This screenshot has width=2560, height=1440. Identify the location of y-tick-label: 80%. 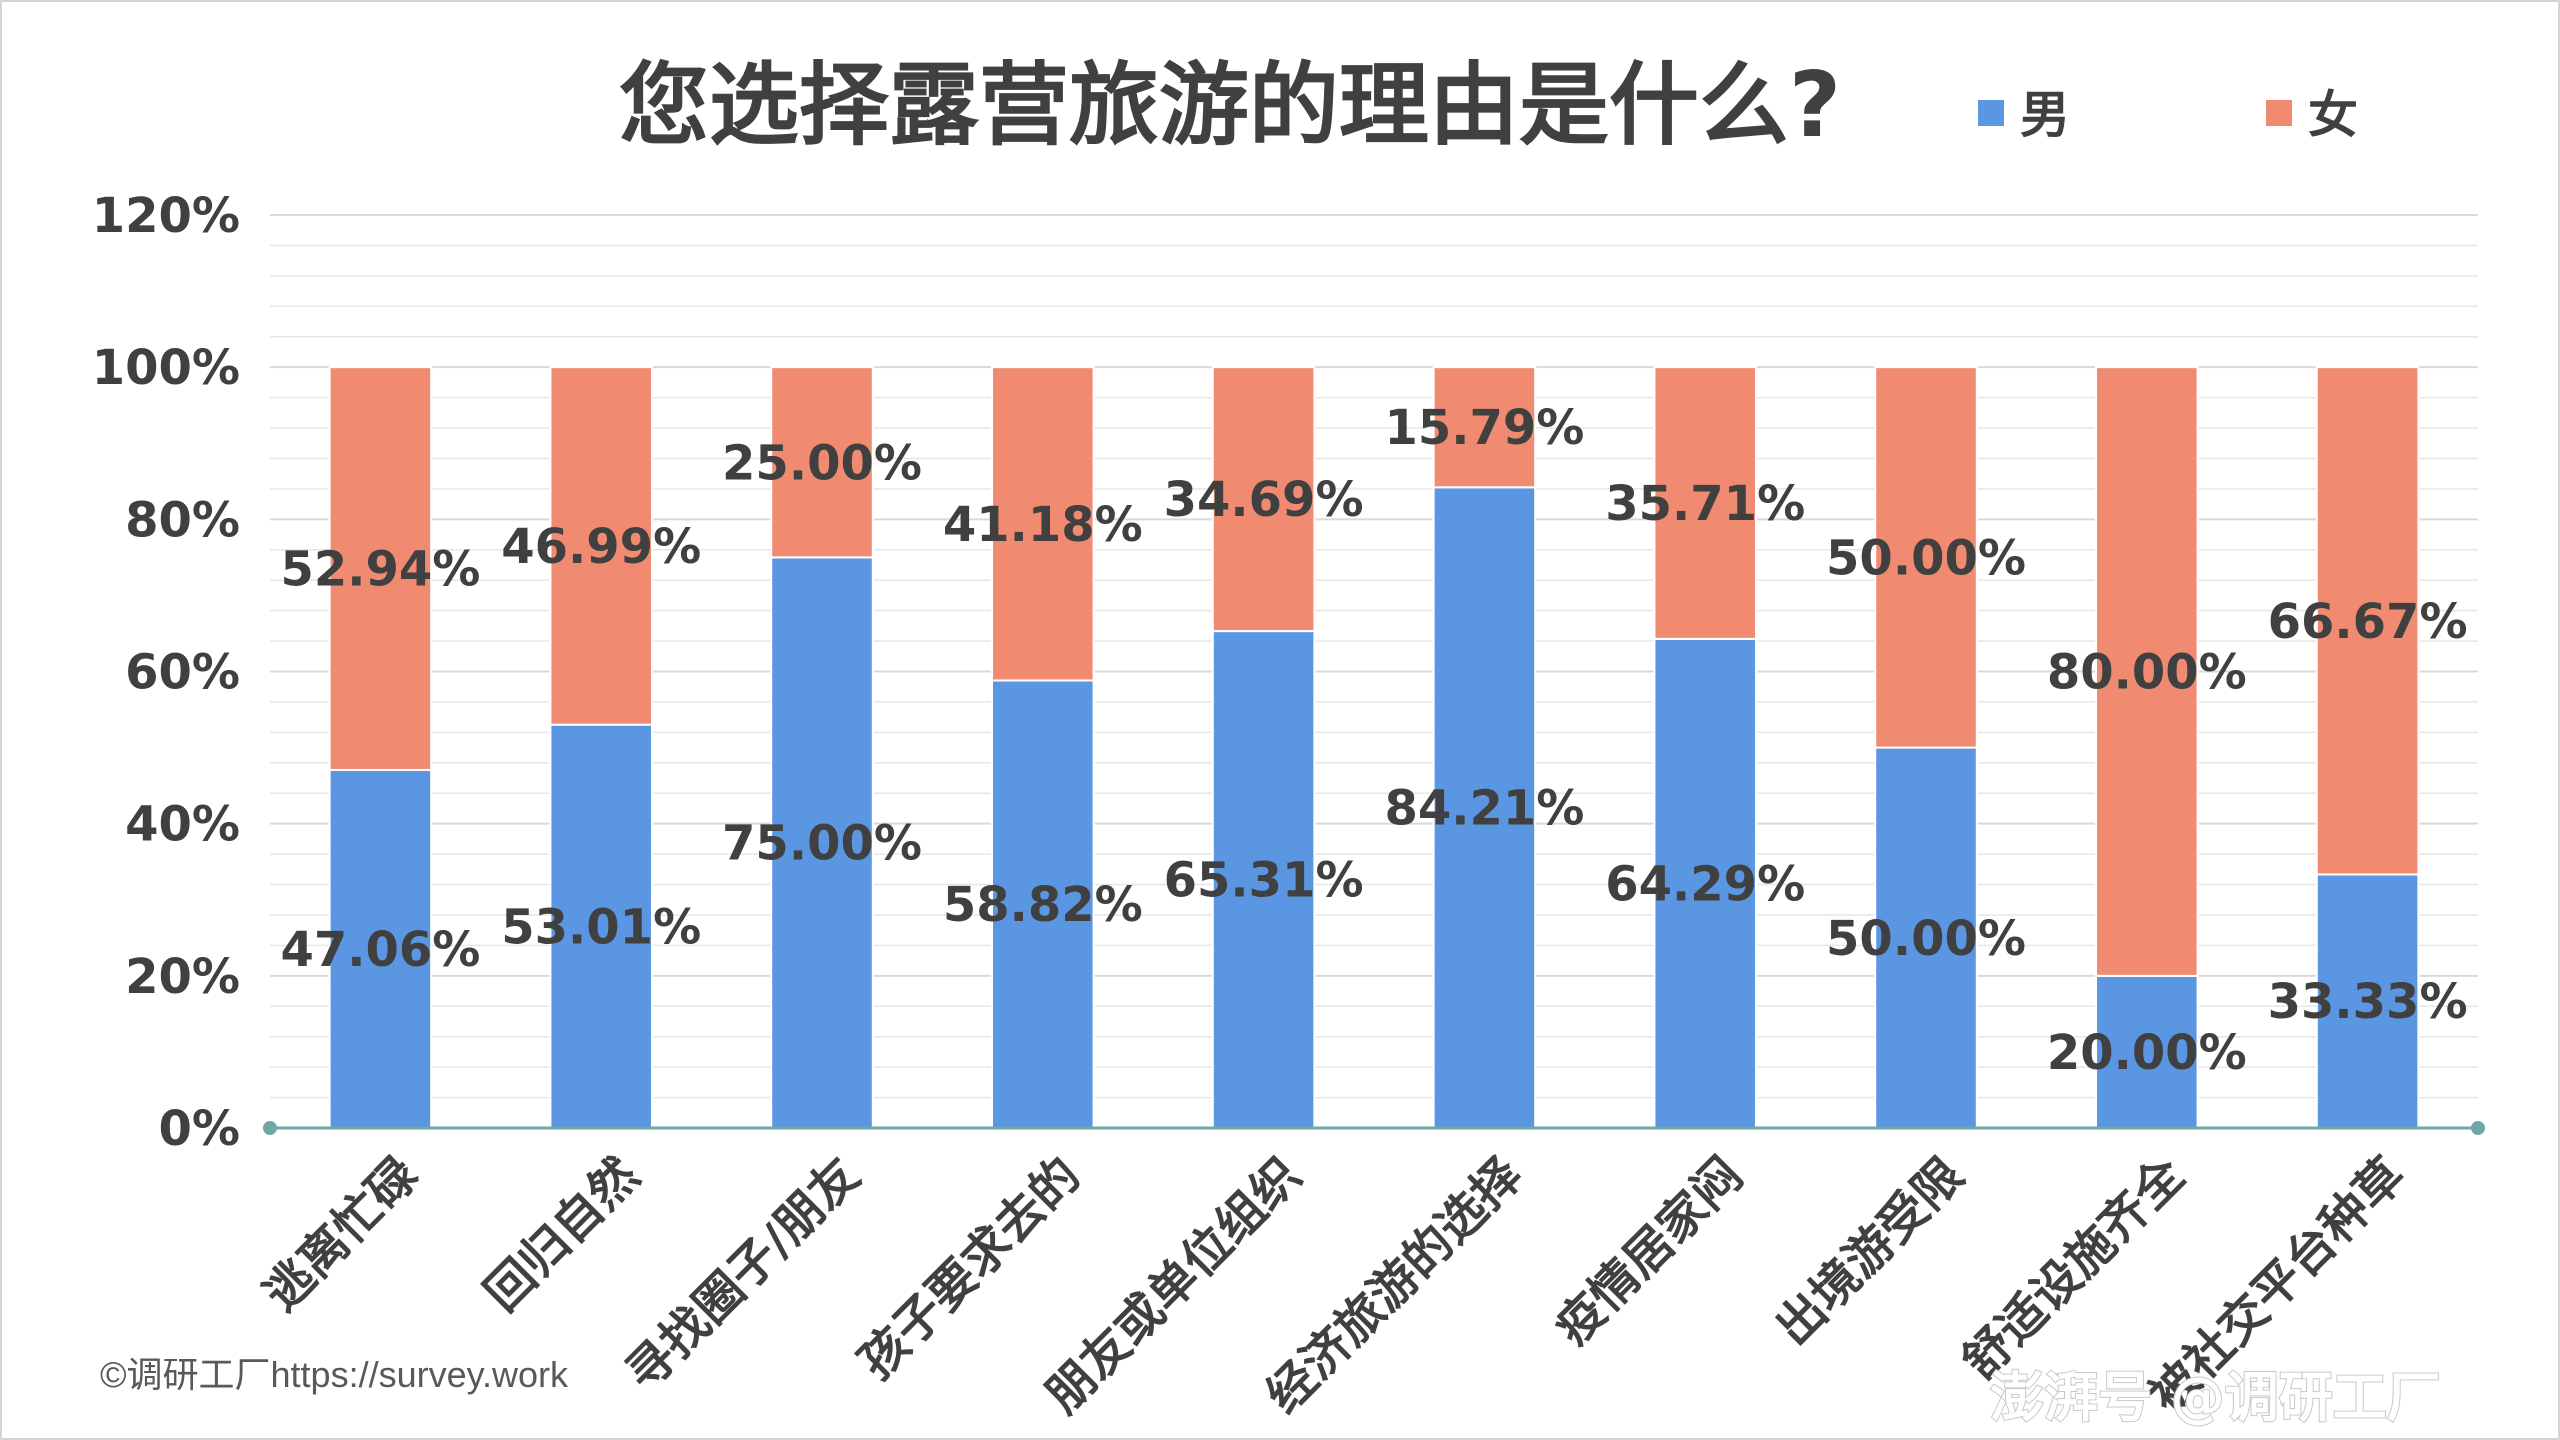
(182, 520).